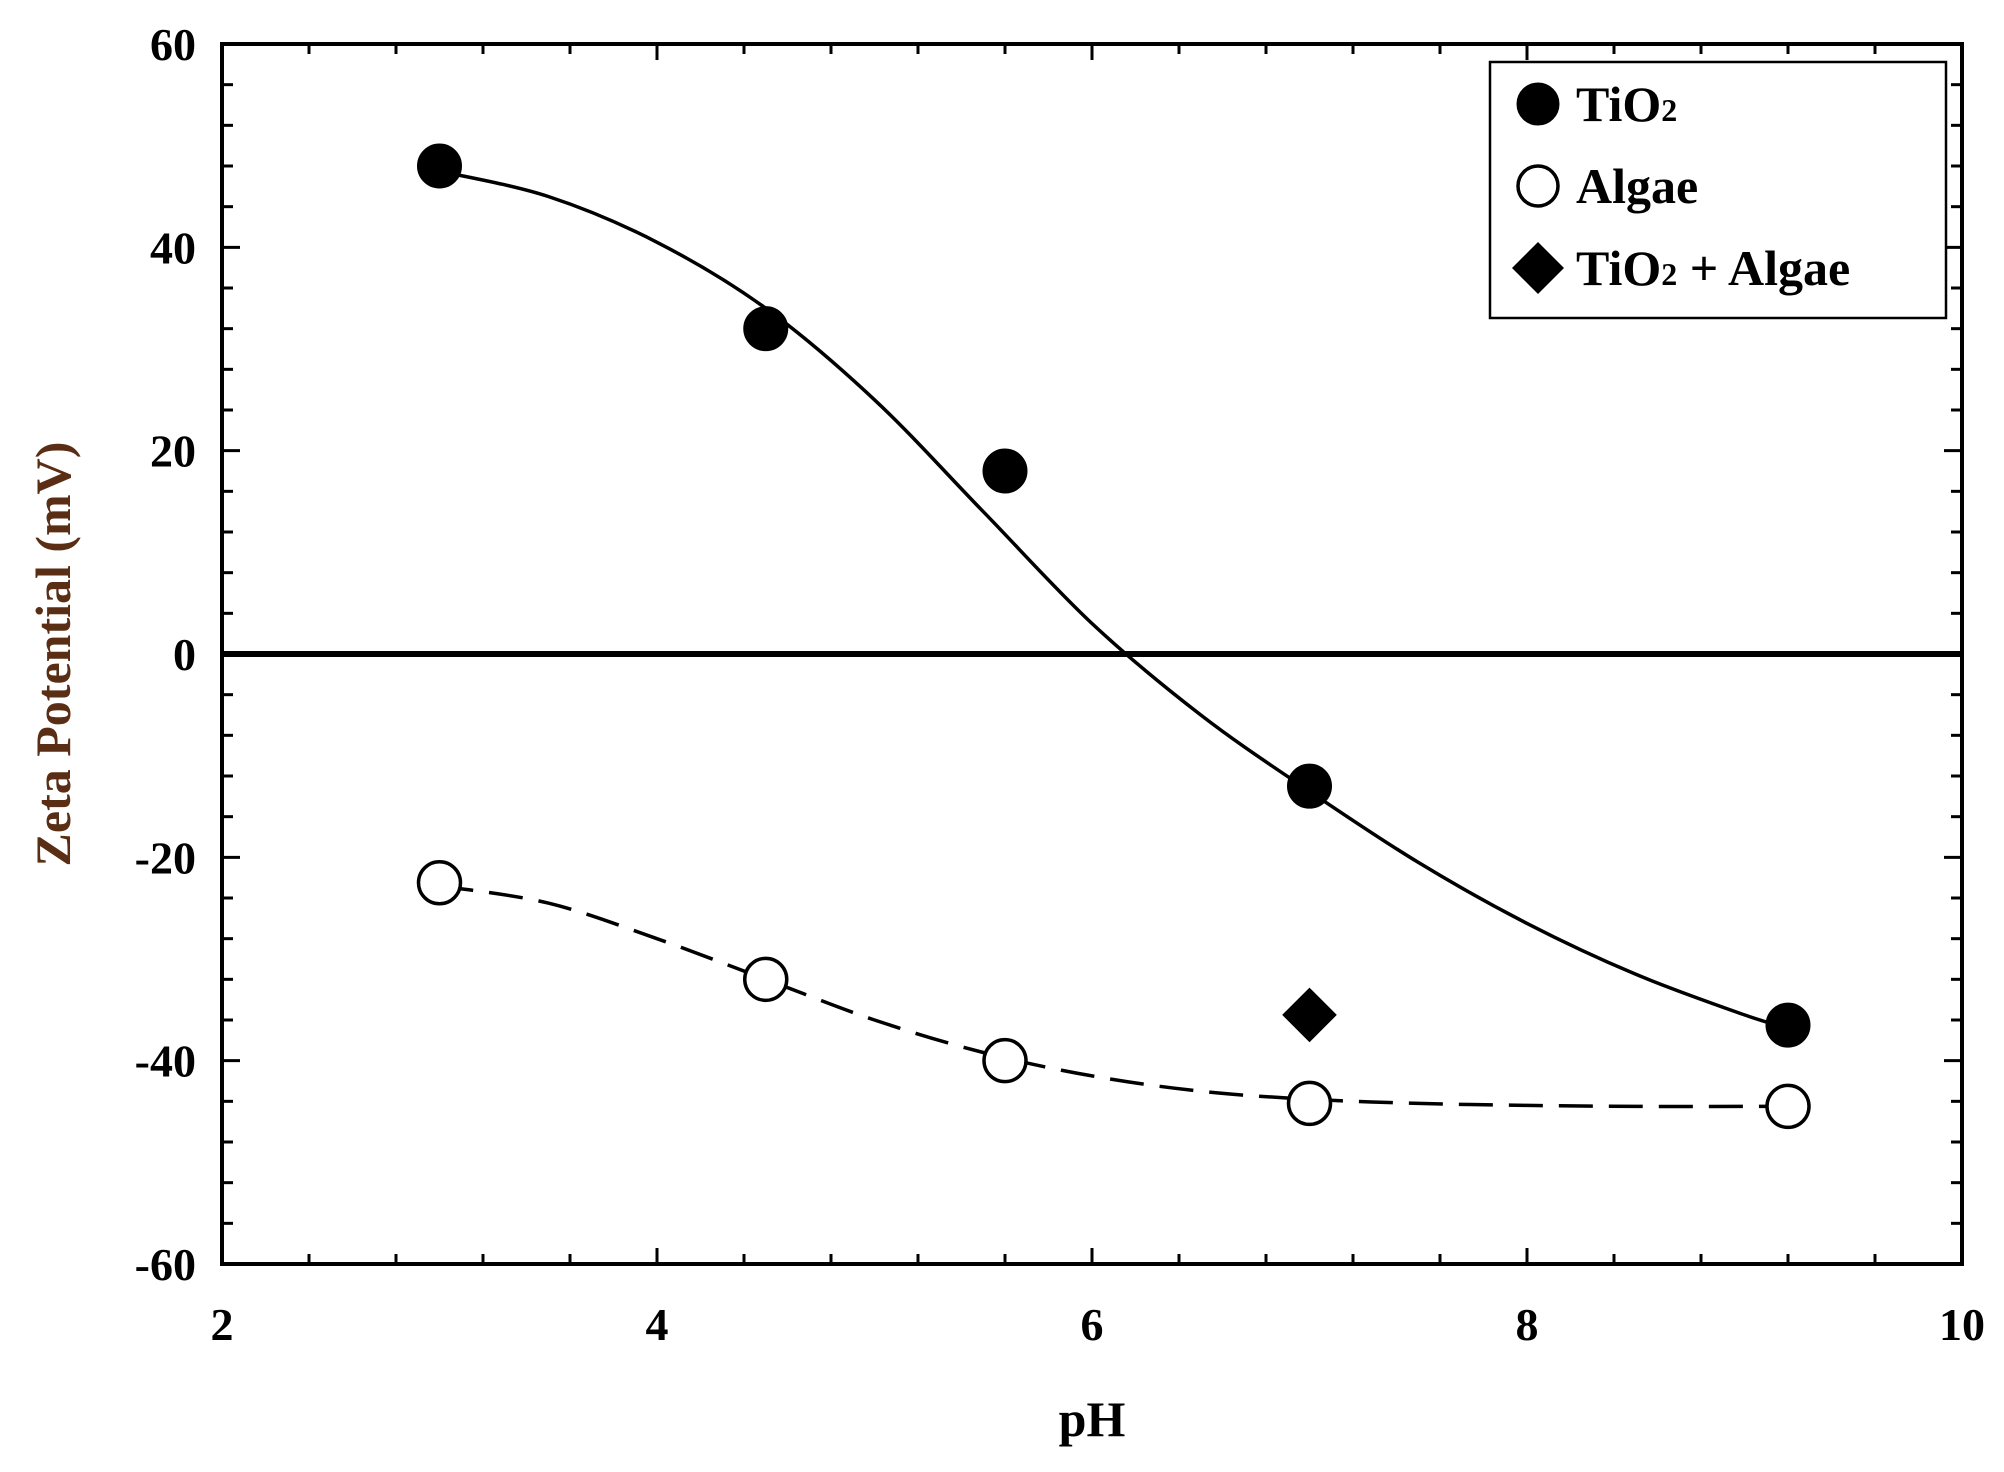  I want to click on y-tick-label: 40, so click(173, 247).